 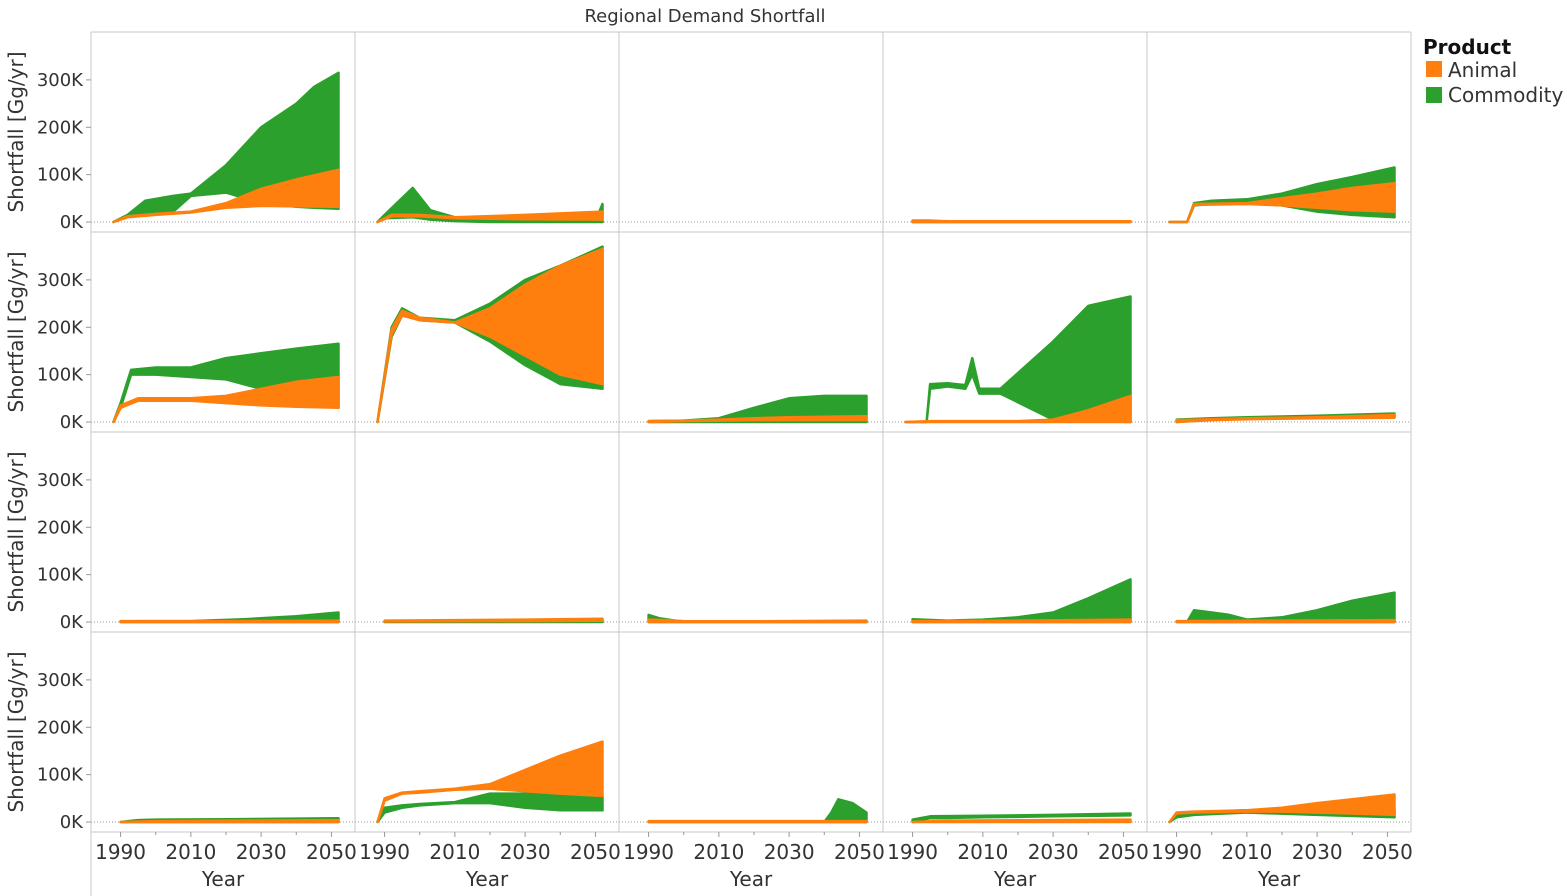 I want to click on legend: Product Animal Commodity, so click(x=1493, y=71).